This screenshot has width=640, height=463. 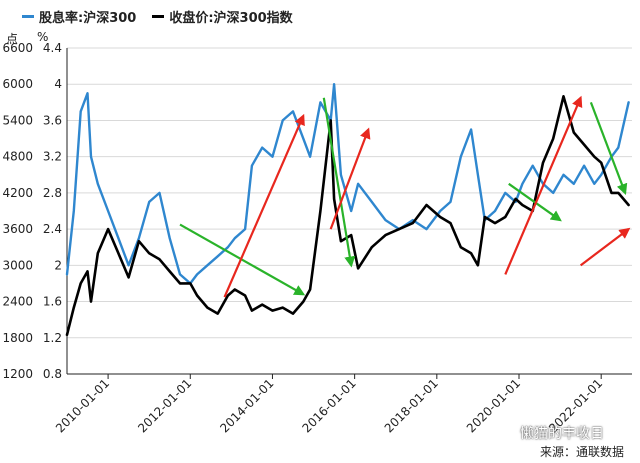 What do you see at coordinates (88, 18) in the screenshot?
I see `legend-label-dividend-yield: 股息率:沪深300` at bounding box center [88, 18].